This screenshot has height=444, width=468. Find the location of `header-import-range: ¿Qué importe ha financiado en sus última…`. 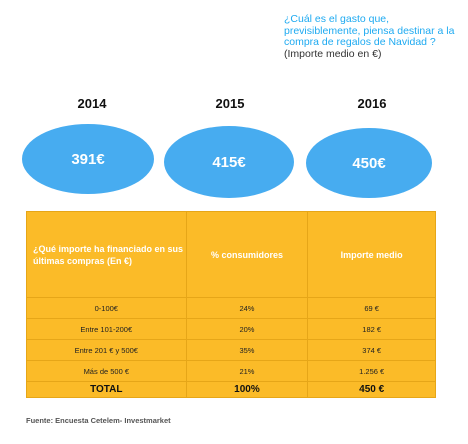

header-import-range: ¿Qué importe ha financiado en sus última… is located at coordinates (106, 254).